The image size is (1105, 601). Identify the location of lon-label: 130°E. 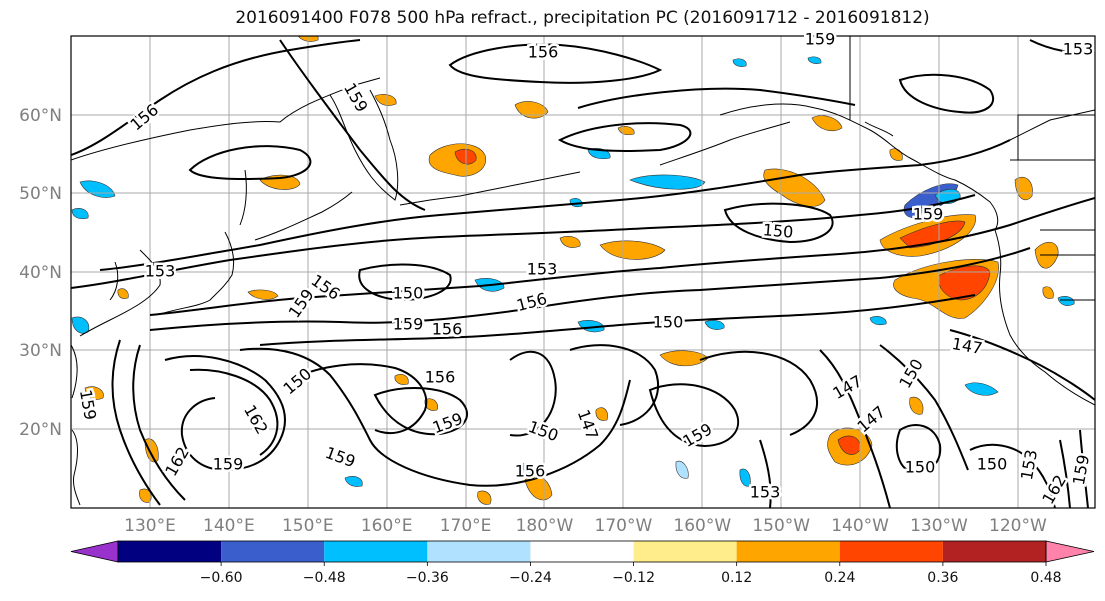
(150, 526).